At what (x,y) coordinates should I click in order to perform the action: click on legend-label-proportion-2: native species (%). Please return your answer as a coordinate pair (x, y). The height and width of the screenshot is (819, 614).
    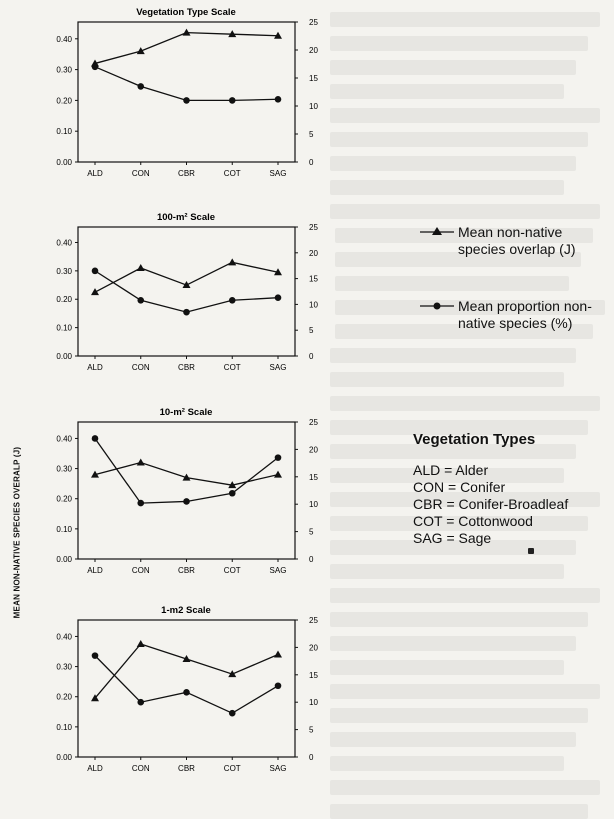
    Looking at the image, I should click on (515, 323).